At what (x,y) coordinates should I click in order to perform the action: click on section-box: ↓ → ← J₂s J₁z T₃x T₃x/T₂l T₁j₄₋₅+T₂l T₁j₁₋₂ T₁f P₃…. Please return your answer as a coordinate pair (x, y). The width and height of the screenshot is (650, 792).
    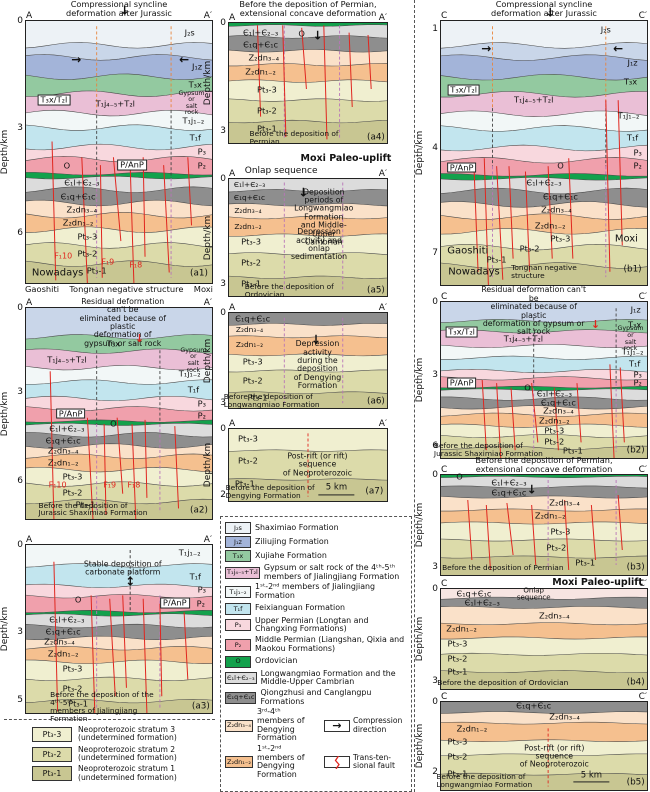
    Looking at the image, I should click on (531, 146).